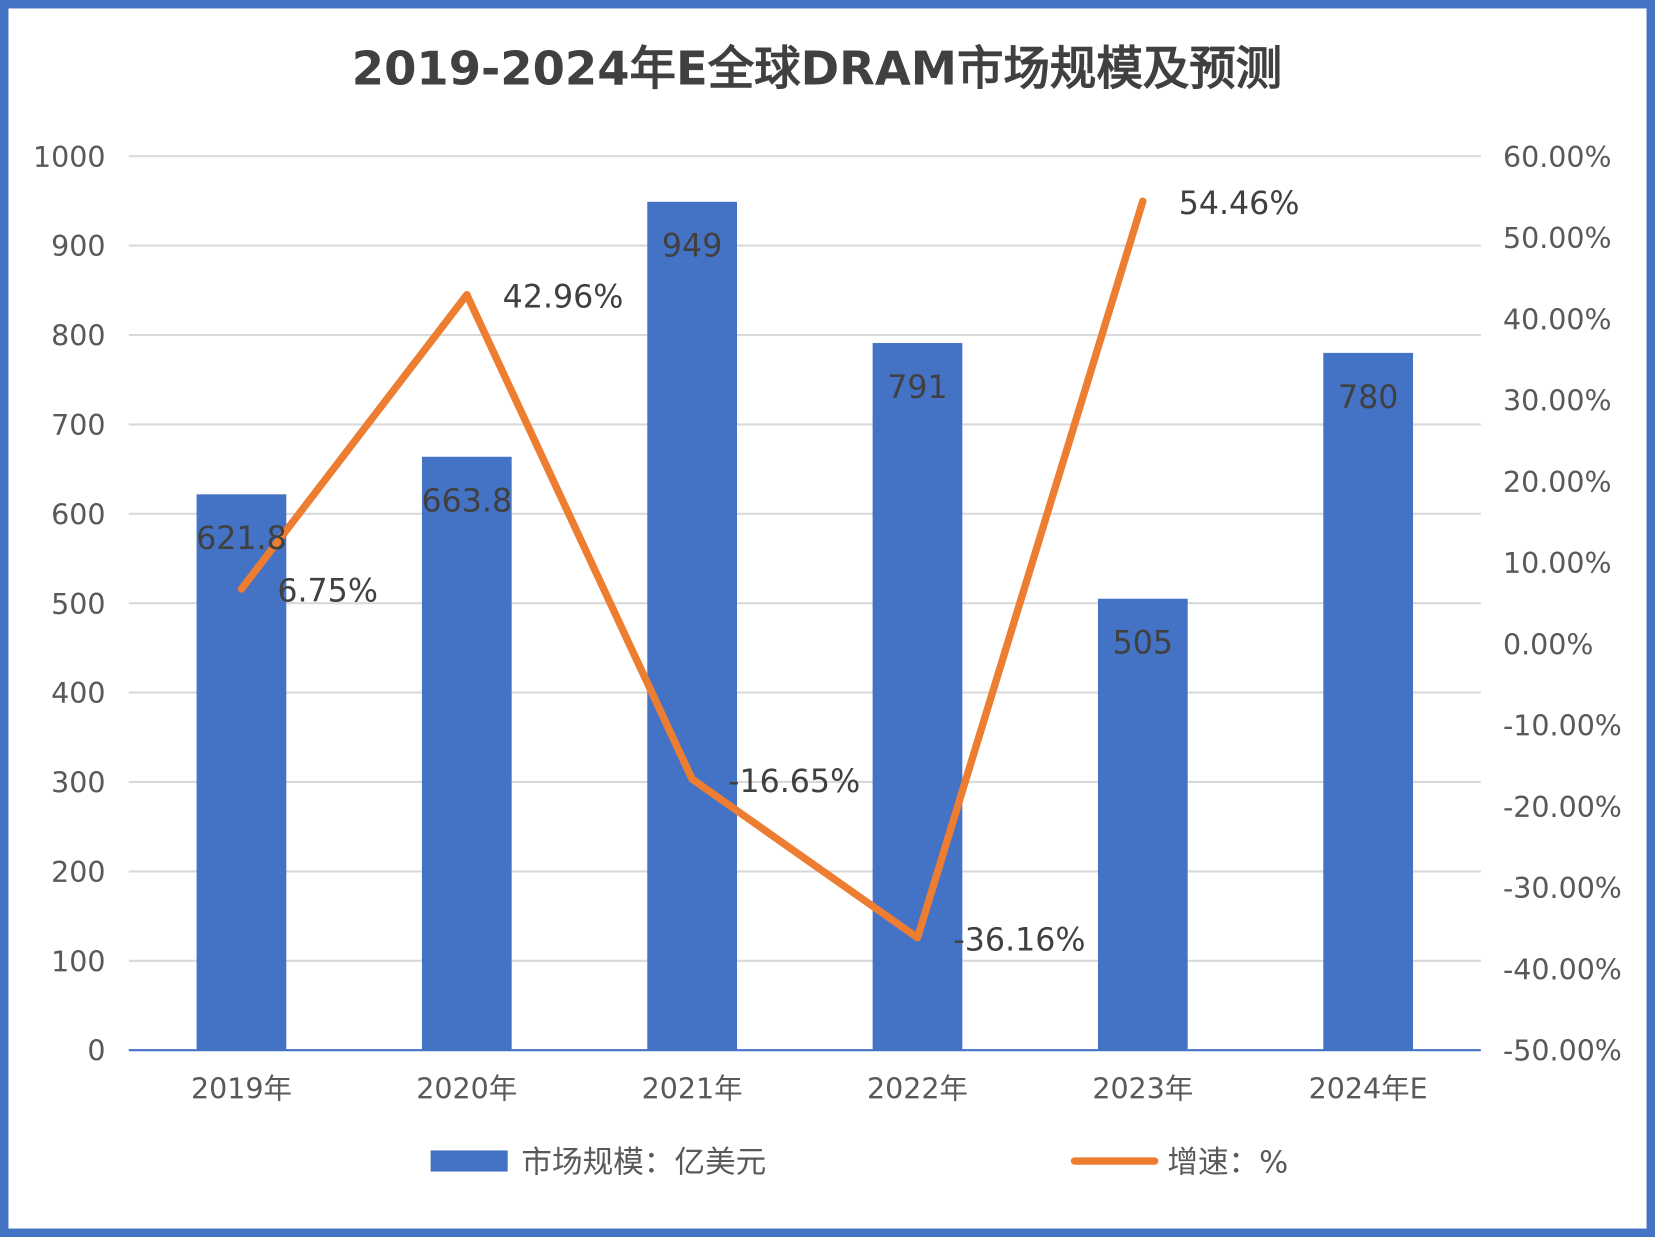 This screenshot has width=1655, height=1237. Describe the element at coordinates (241, 1089) in the screenshot. I see `x-tick-label: 2019年` at that location.